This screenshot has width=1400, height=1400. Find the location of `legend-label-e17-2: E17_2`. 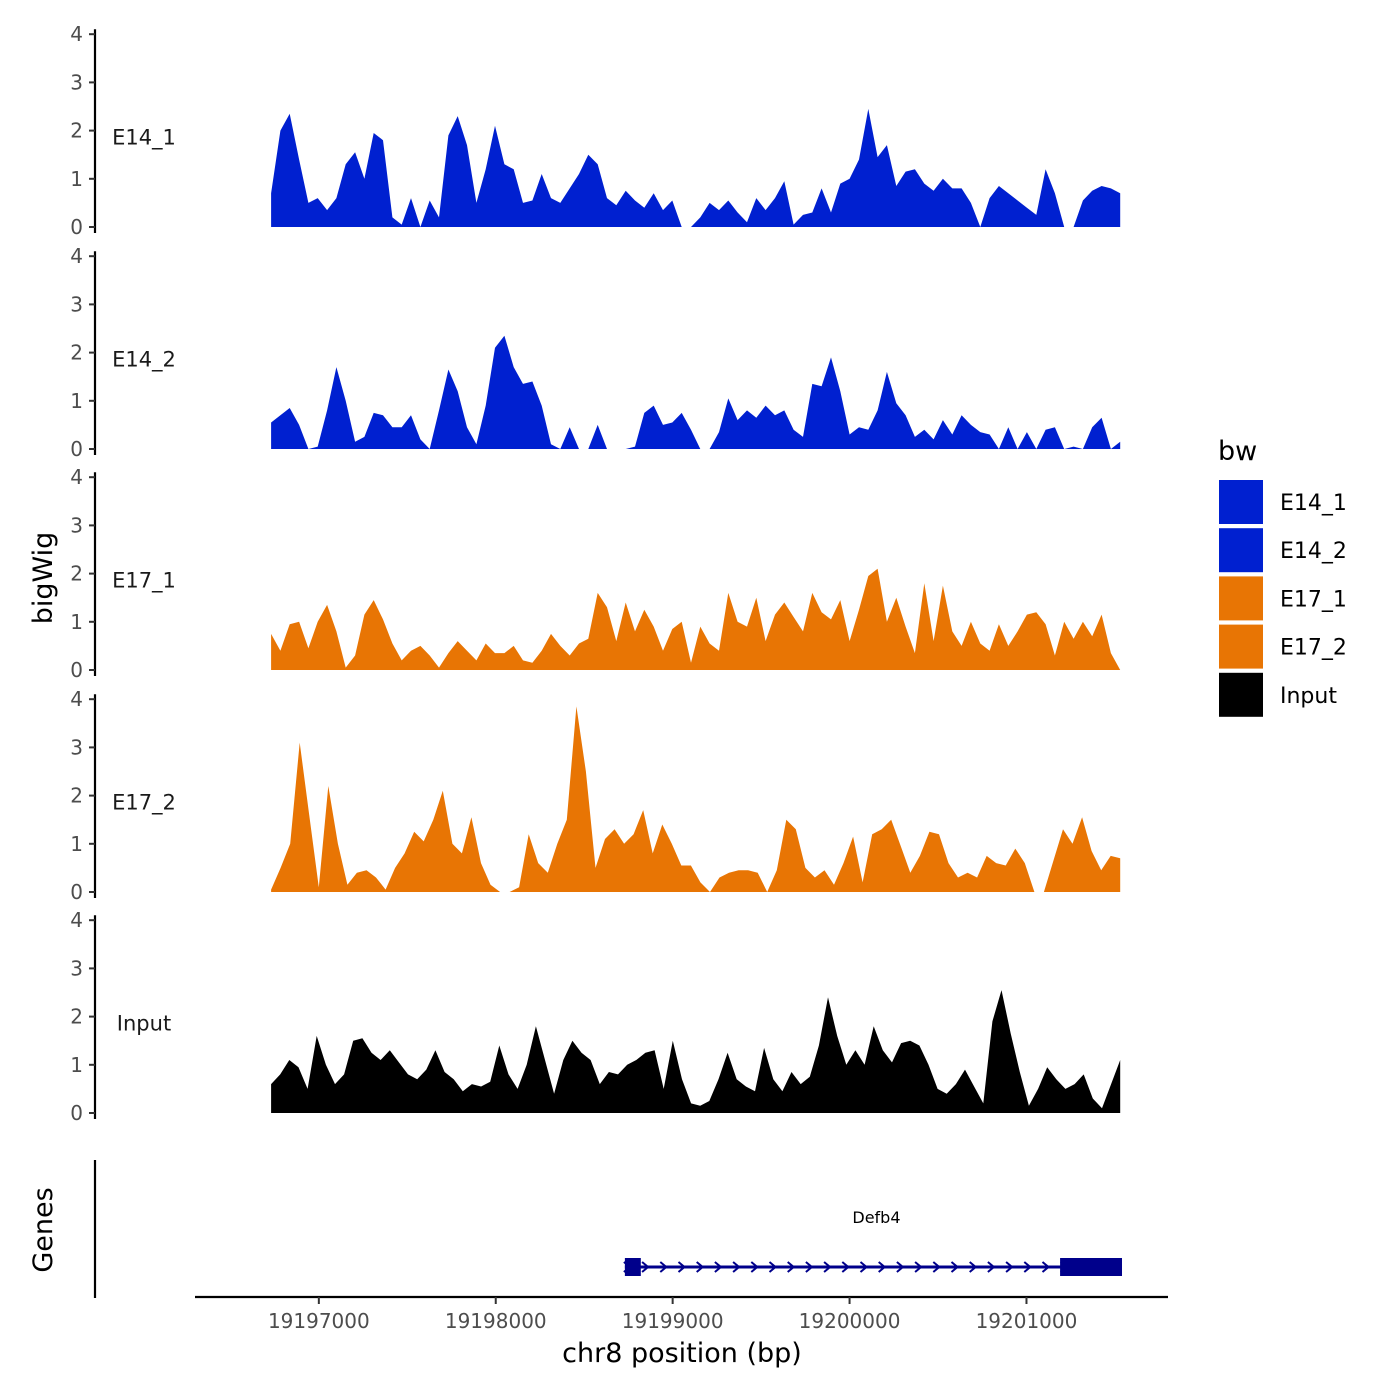

legend-label-e17-2: E17_2 is located at coordinates (1313, 648).